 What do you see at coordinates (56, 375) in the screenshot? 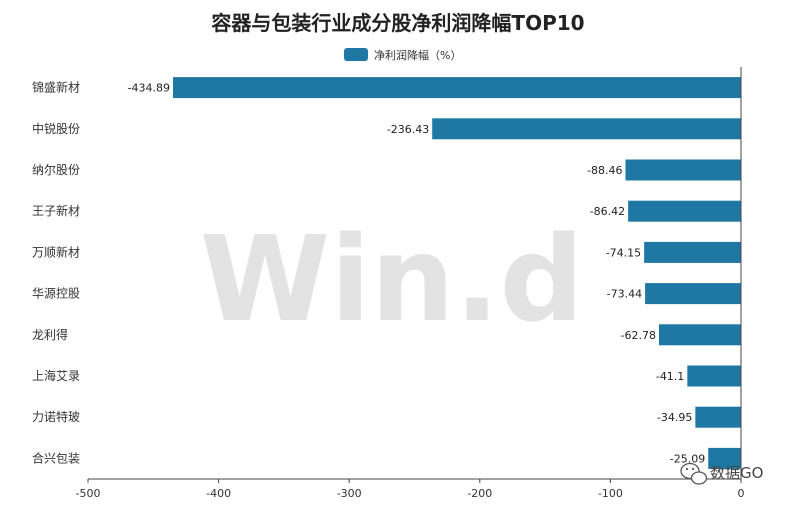
I see `category-label: 上海艾录` at bounding box center [56, 375].